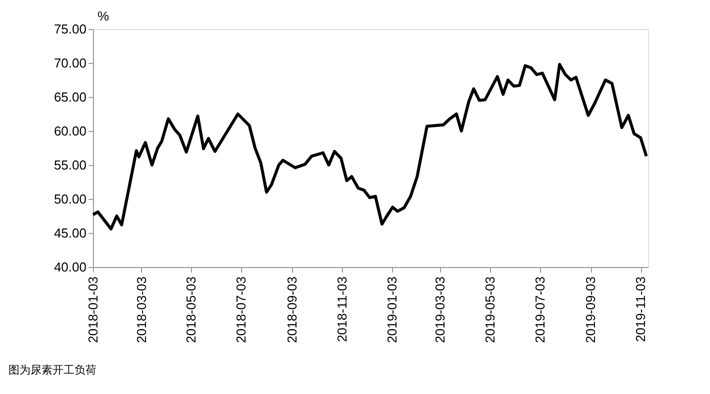 The height and width of the screenshot is (394, 710). I want to click on x-tick-label: 2018-05-03, so click(191, 309).